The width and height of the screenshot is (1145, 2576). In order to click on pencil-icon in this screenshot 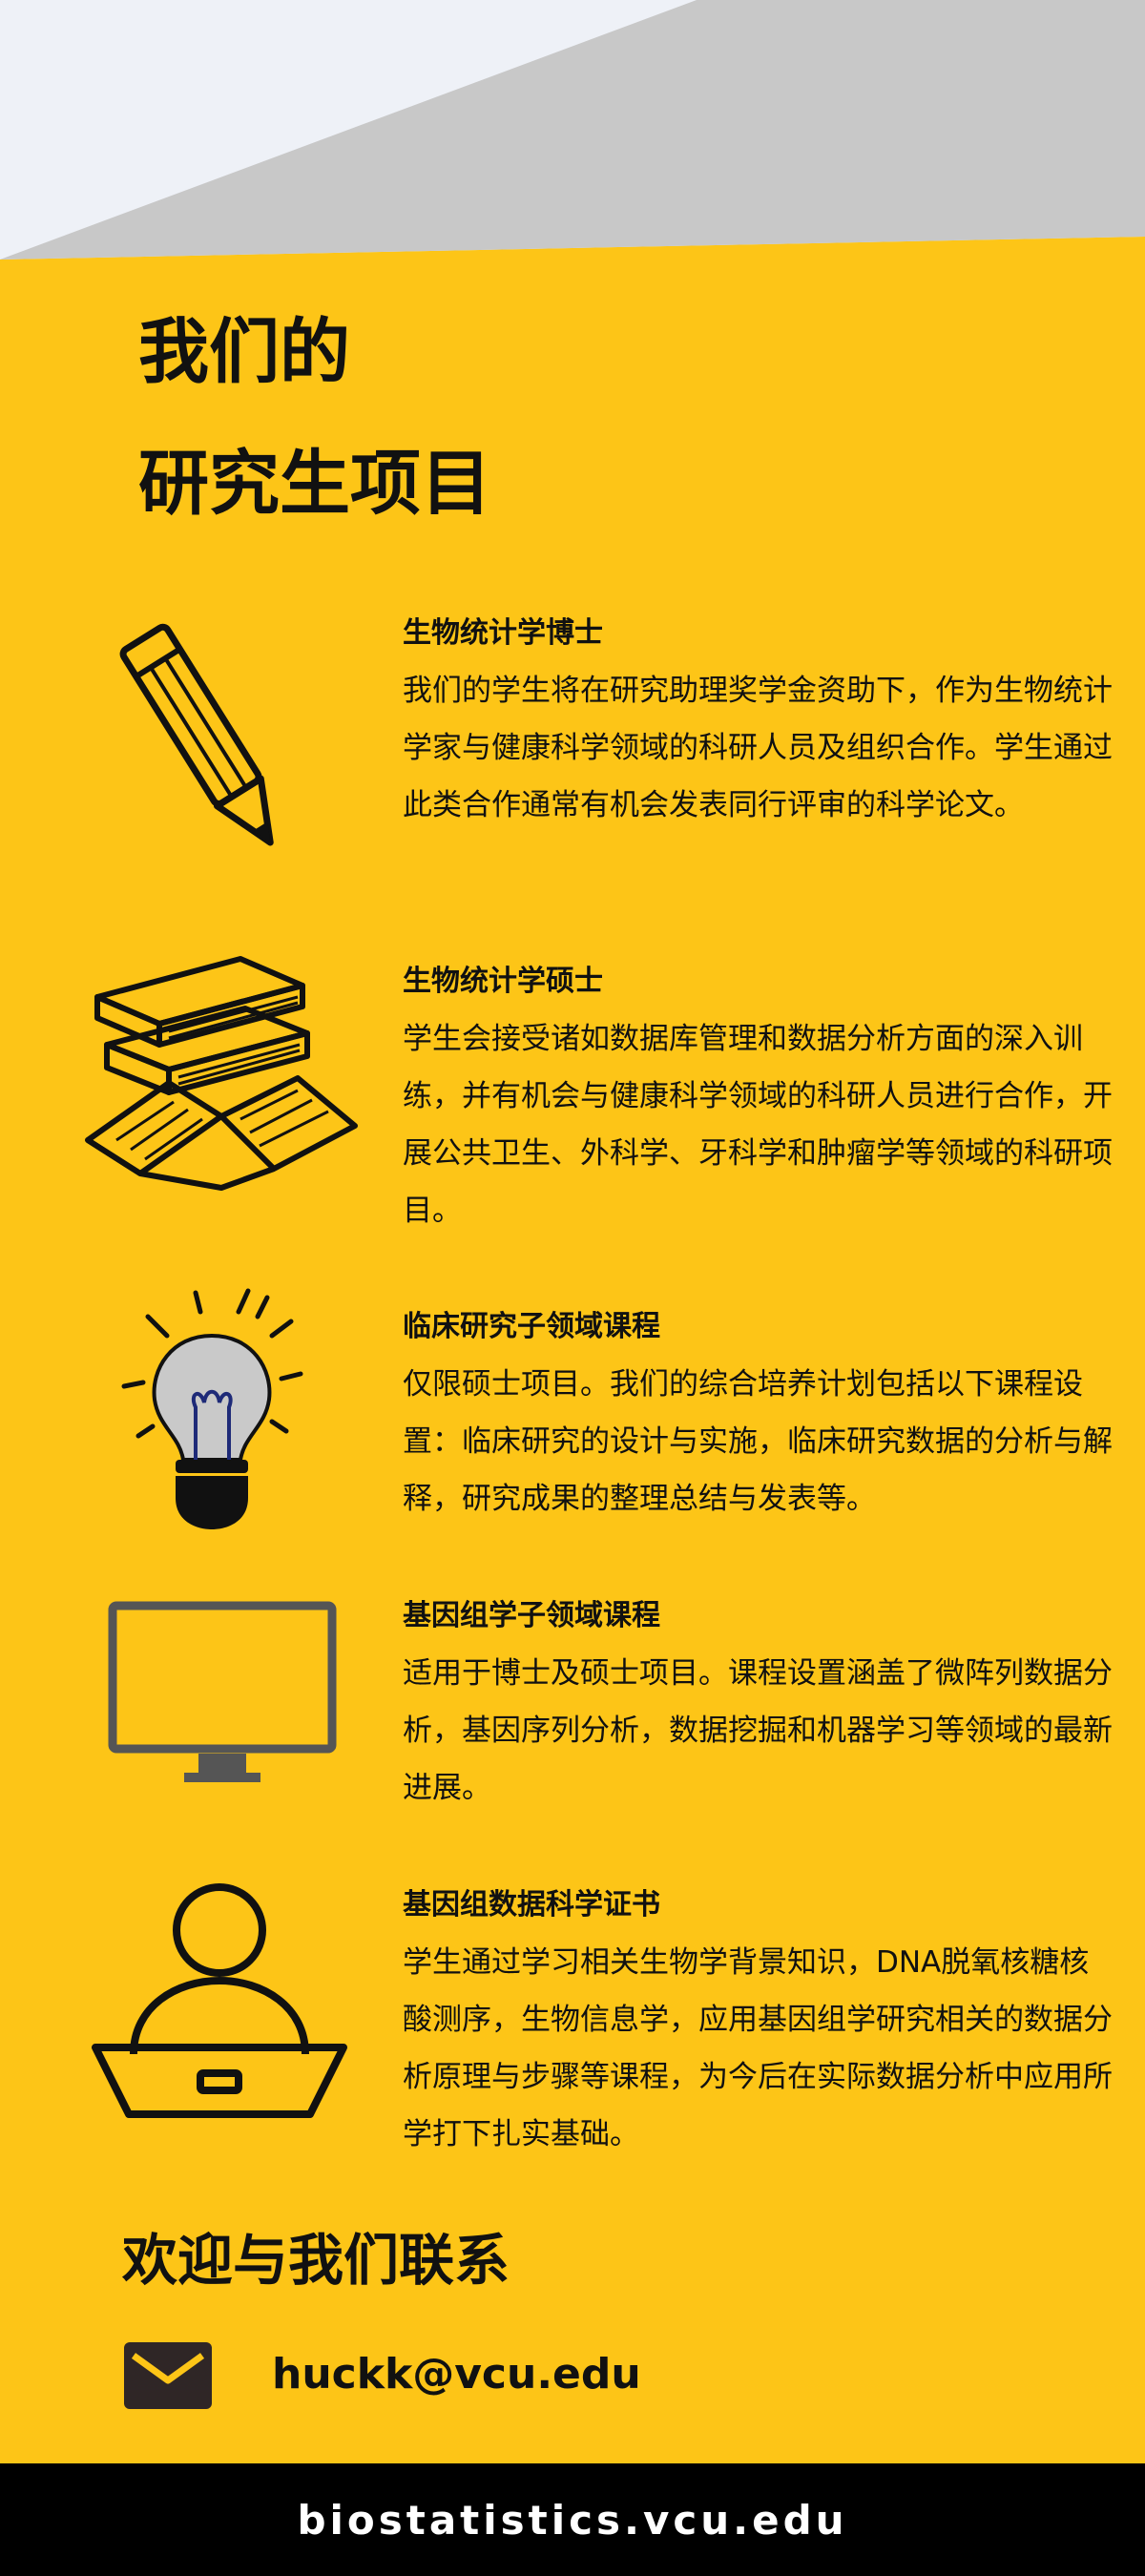, I will do `click(197, 734)`.